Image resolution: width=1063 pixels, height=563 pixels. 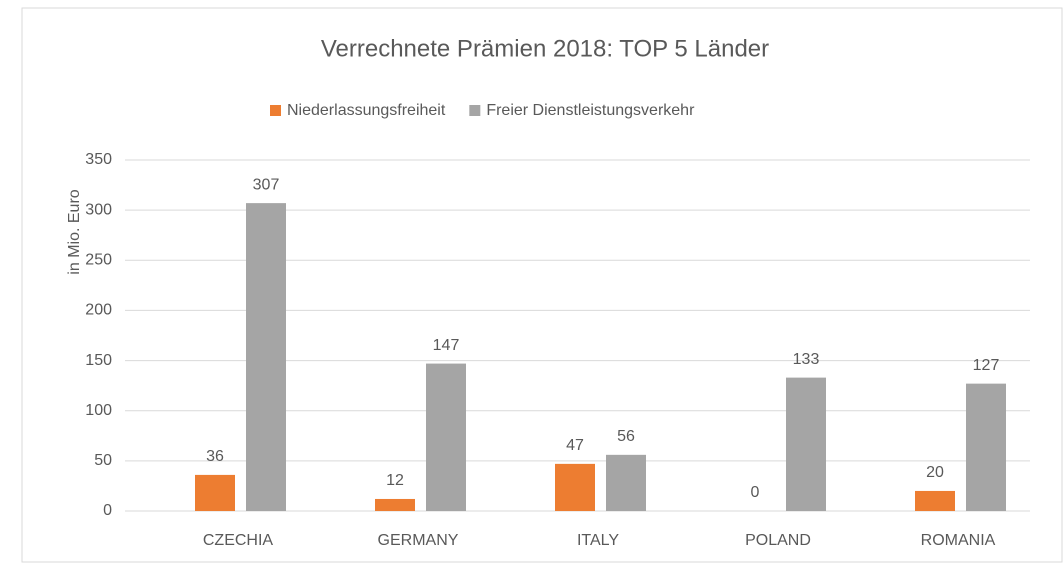 I want to click on x-tick-label: ITALY, so click(x=598, y=540).